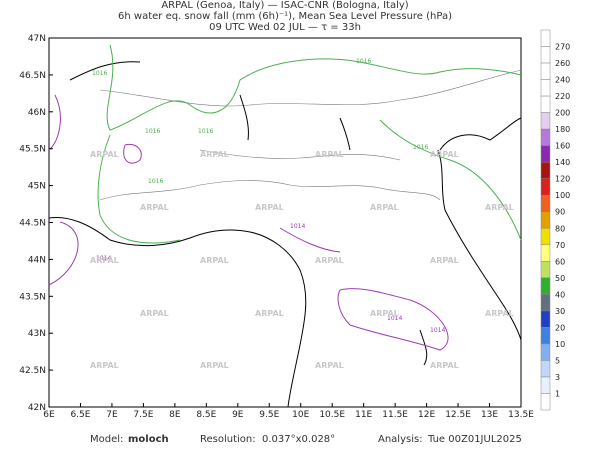 The image size is (600, 454). What do you see at coordinates (562, 146) in the screenshot?
I see `colorbar-label: 160` at bounding box center [562, 146].